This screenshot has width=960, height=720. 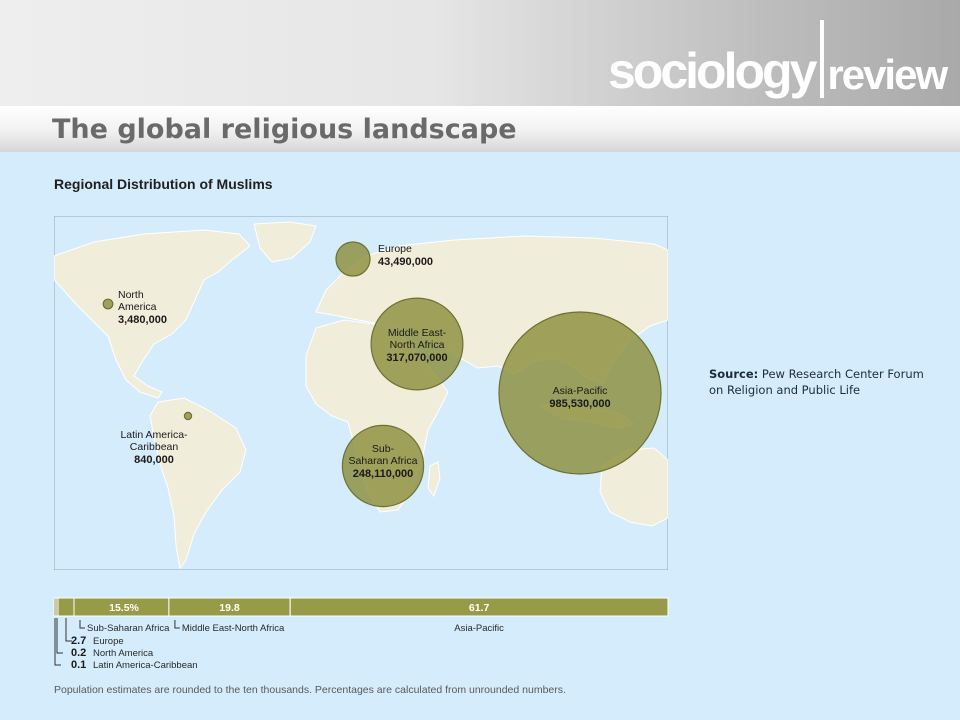 I want to click on logo-word-sociology: sociology, so click(x=712, y=71).